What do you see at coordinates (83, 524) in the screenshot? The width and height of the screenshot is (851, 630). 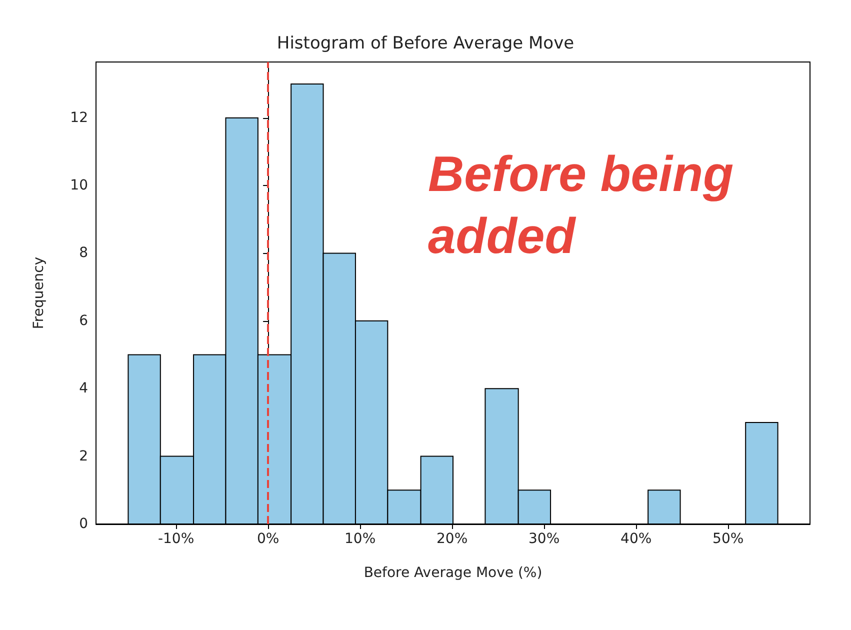 I see `y-tick-label: 0` at bounding box center [83, 524].